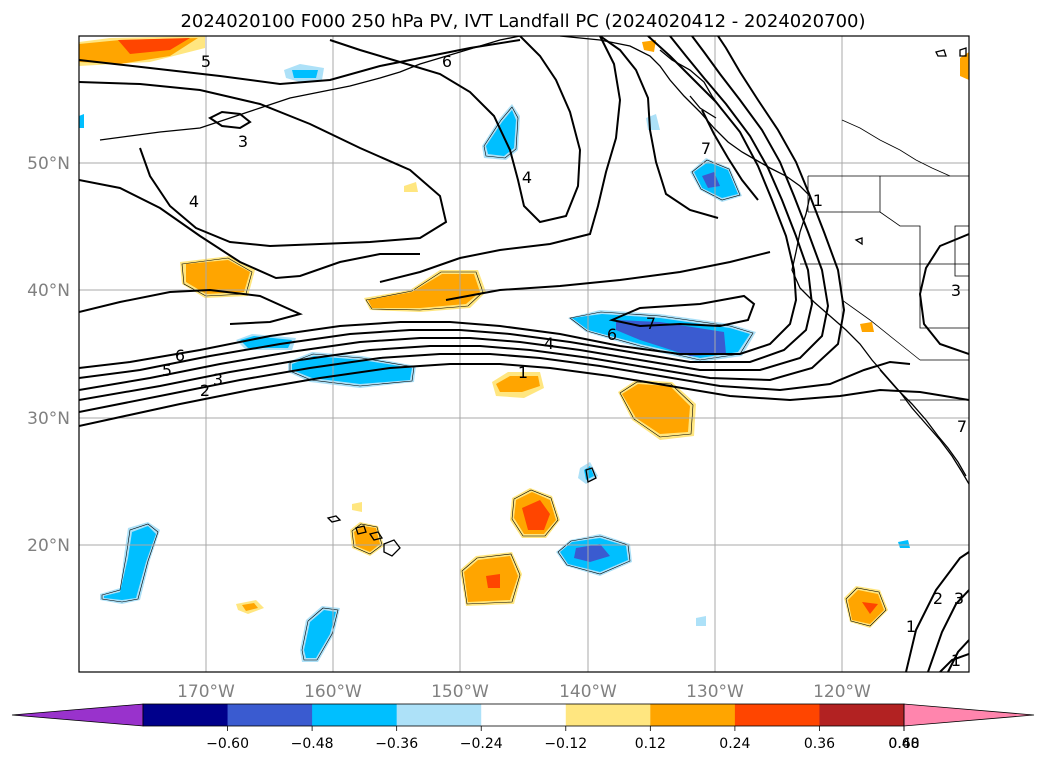 The width and height of the screenshot is (1047, 765). I want to click on colorbar-tick-label: −0.12, so click(565, 744).